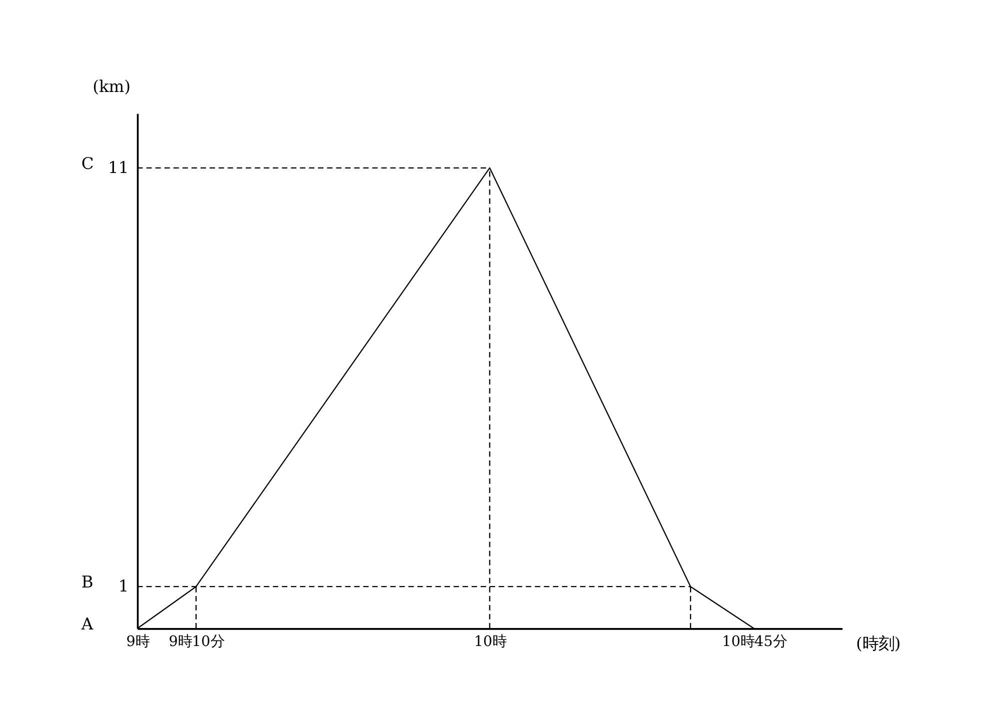 The height and width of the screenshot is (705, 983). I want to click on y-tick-label: 11, so click(118, 167).